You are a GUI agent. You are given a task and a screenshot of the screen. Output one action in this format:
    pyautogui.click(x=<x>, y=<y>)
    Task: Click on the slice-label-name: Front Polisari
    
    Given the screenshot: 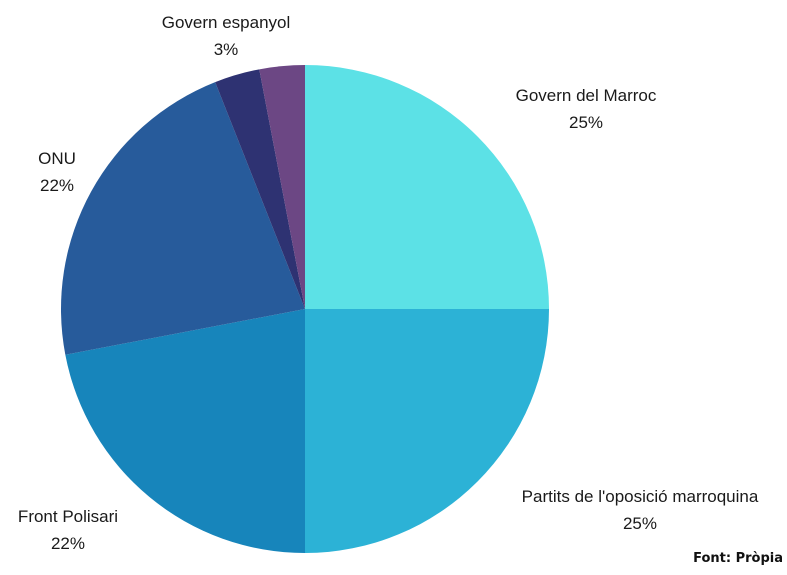 What is the action you would take?
    pyautogui.click(x=68, y=516)
    